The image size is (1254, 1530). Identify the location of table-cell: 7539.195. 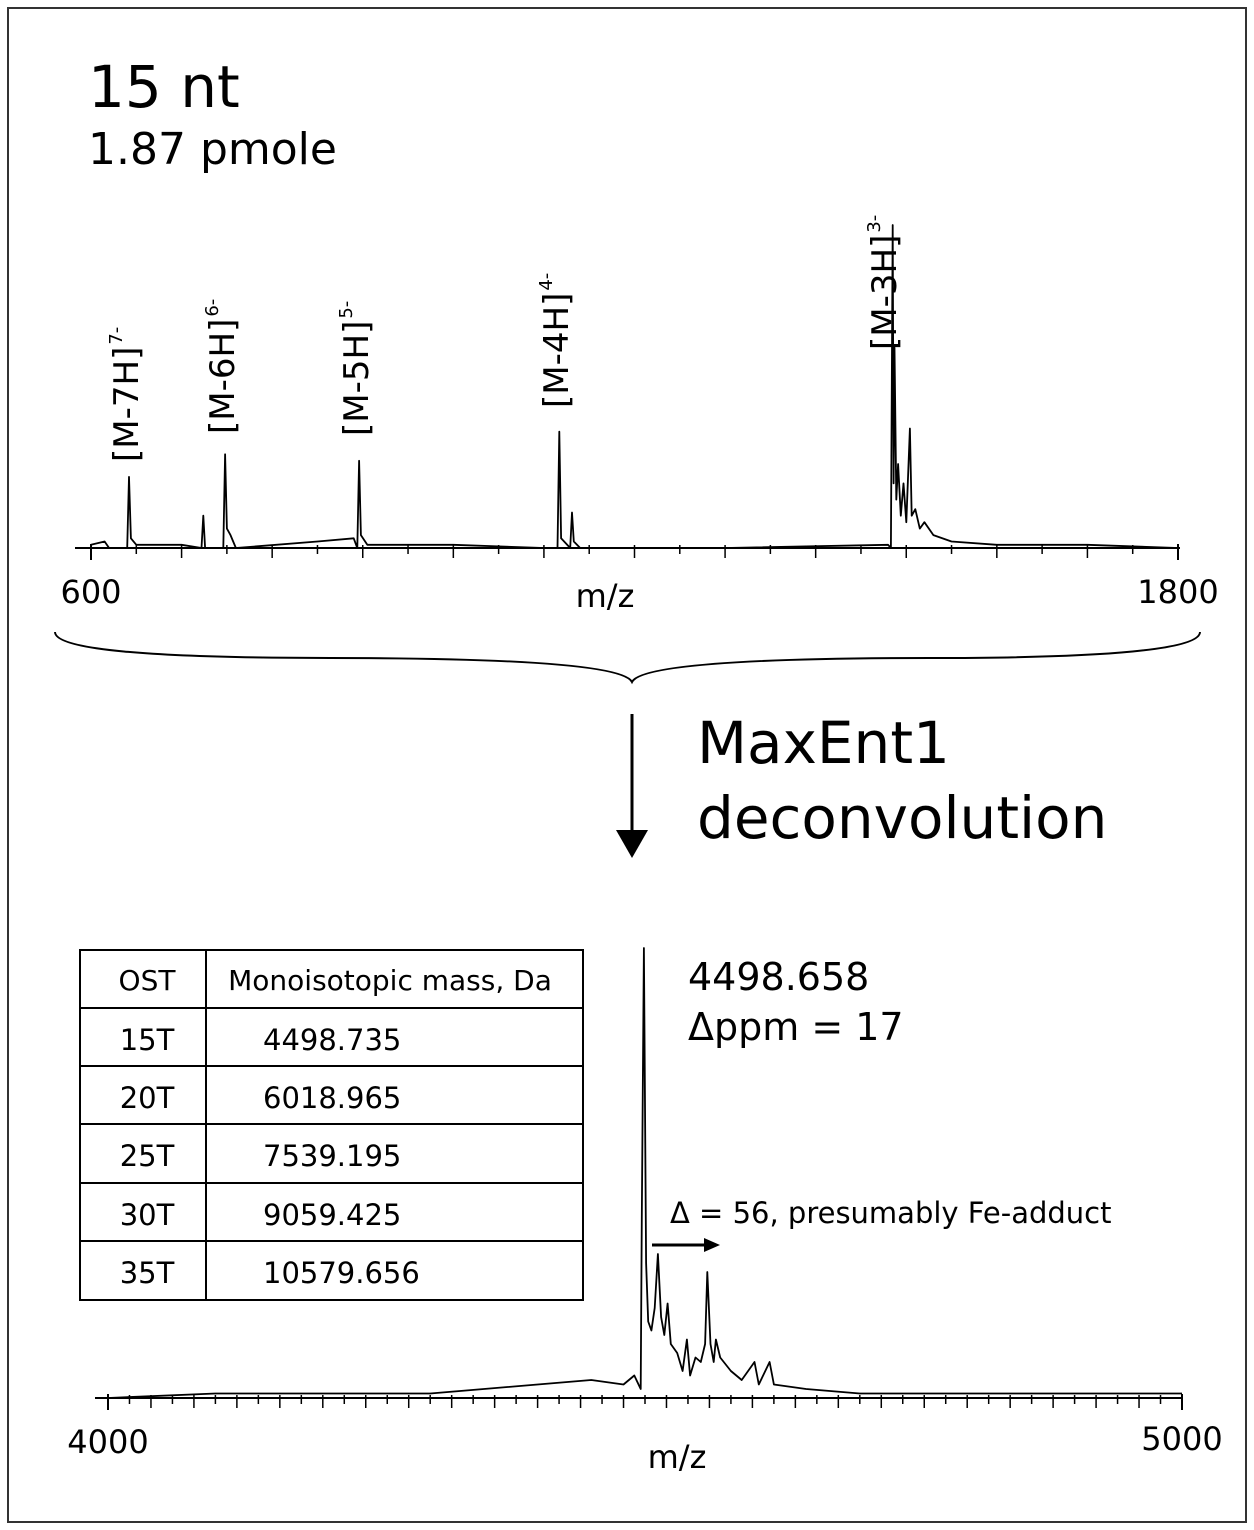
(332, 1156).